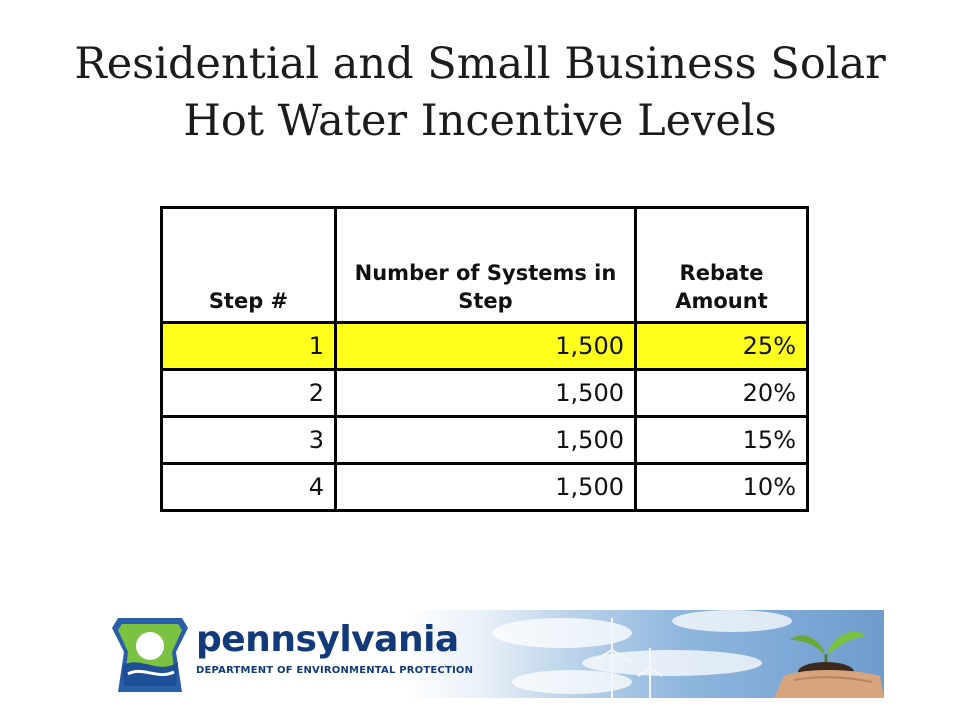 The width and height of the screenshot is (960, 720). Describe the element at coordinates (327, 639) in the screenshot. I see `logo-name: pennsylvania` at that location.